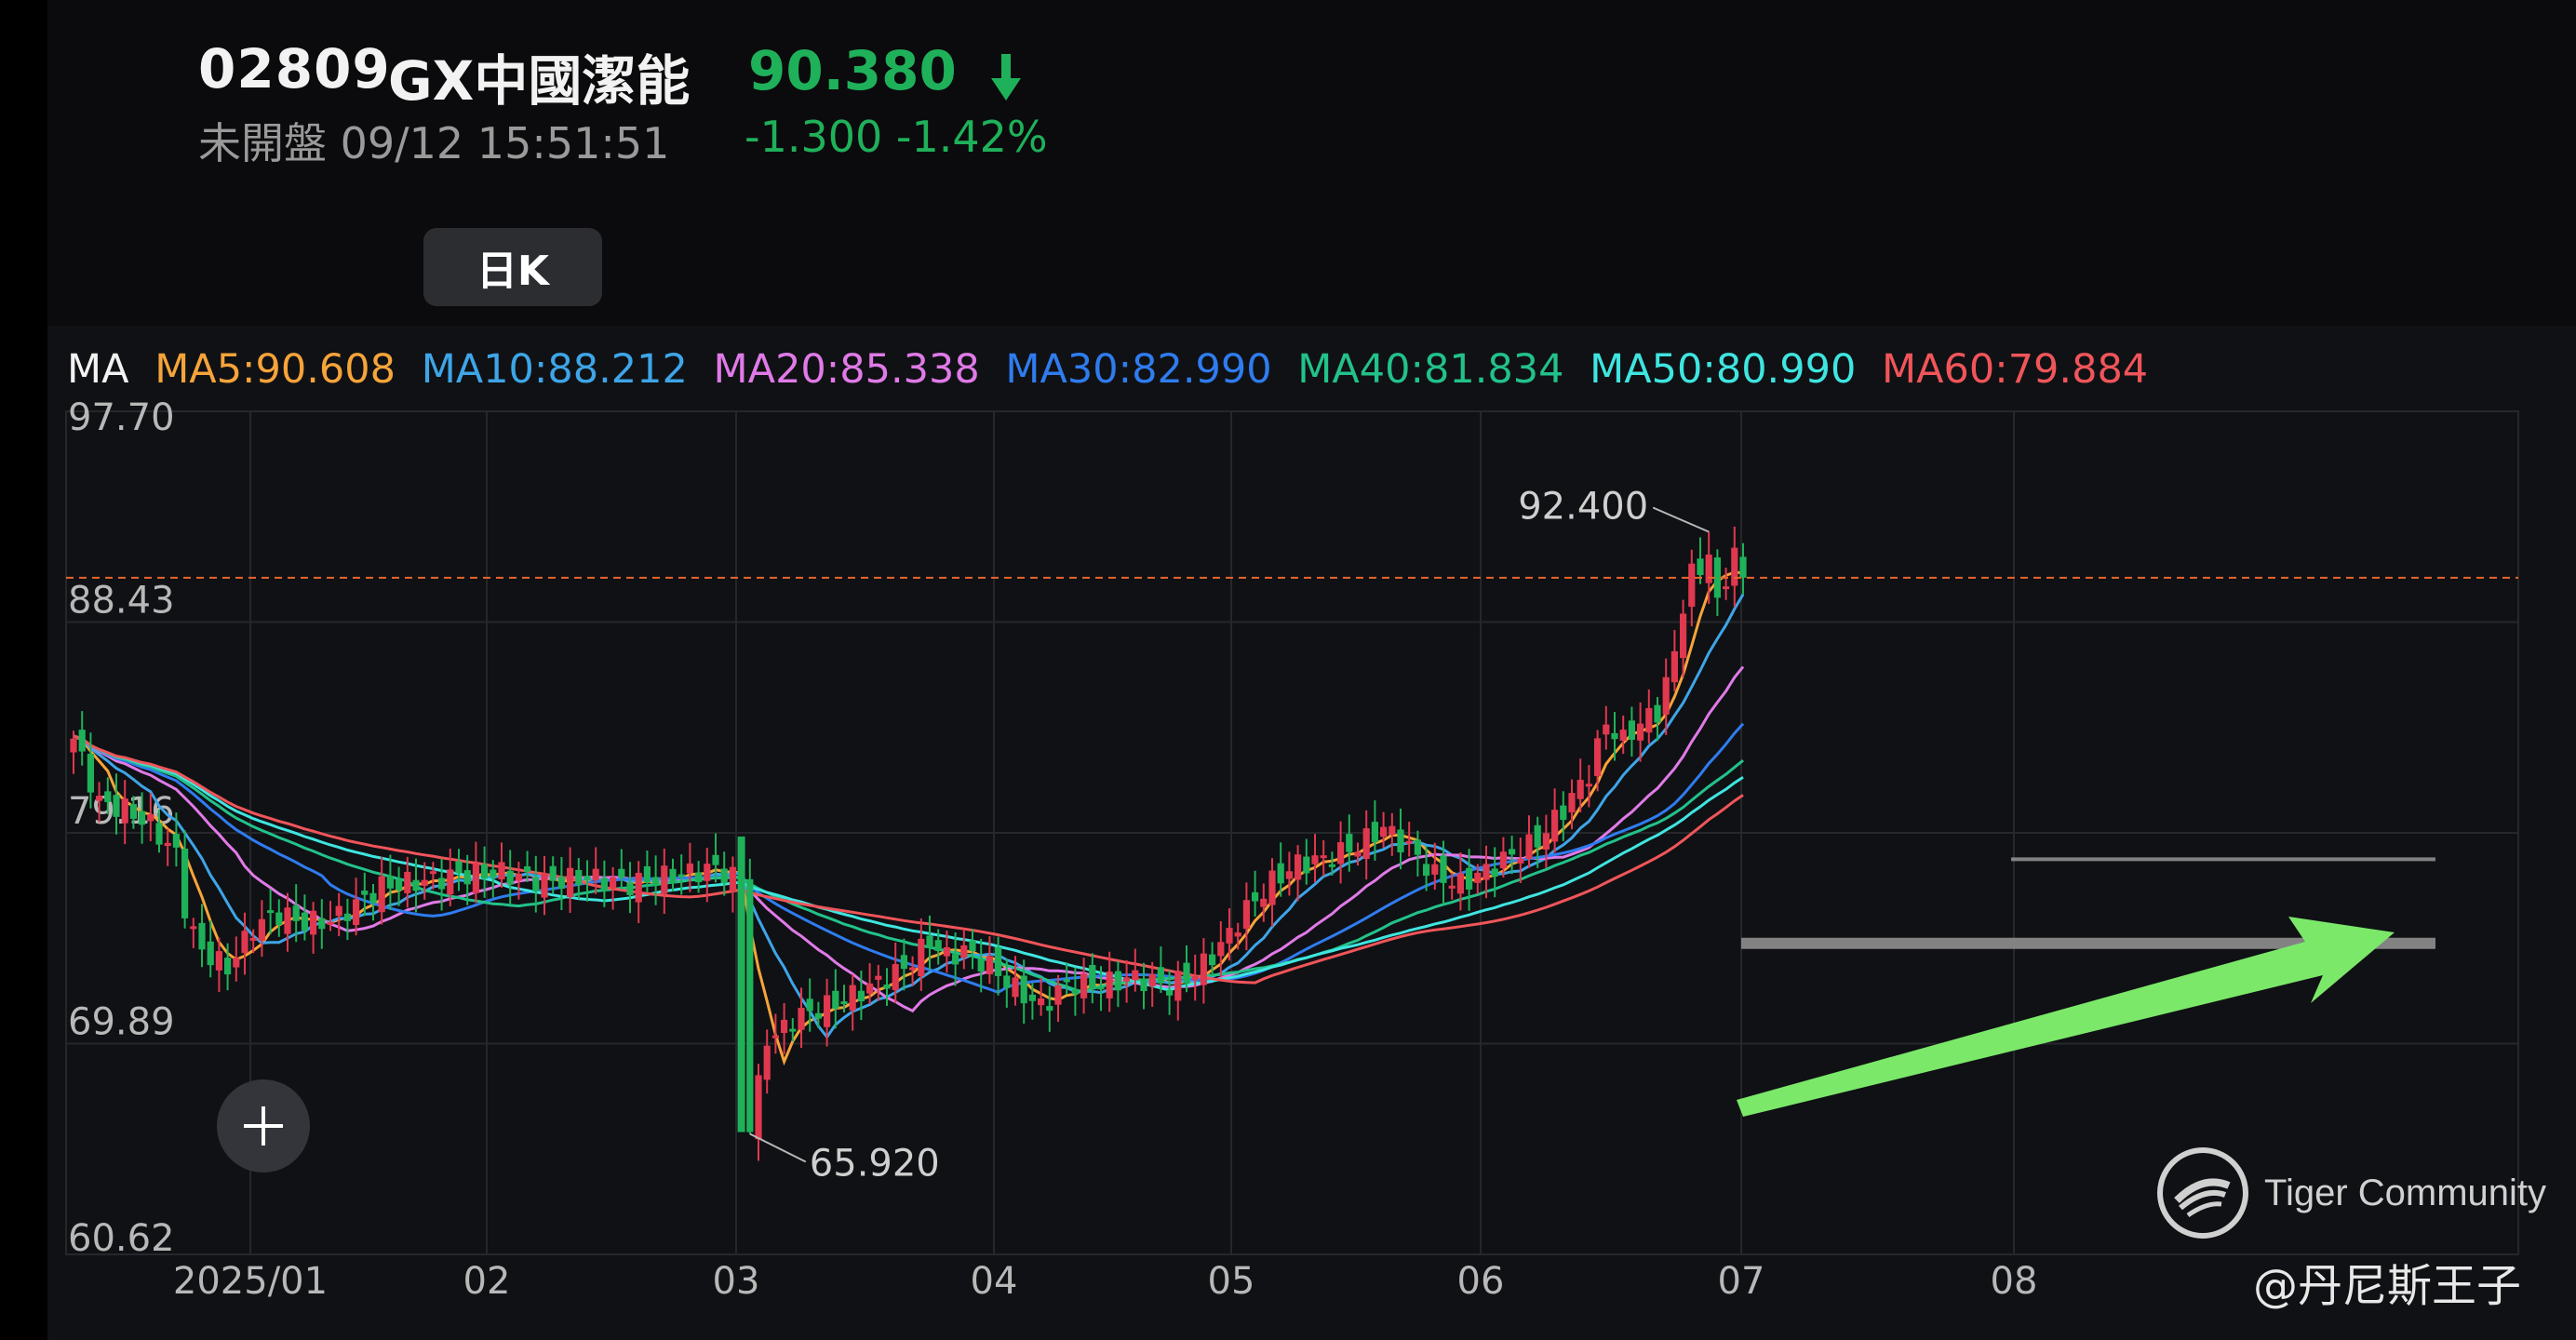  What do you see at coordinates (908, 859) in the screenshot?
I see `ma60-line` at bounding box center [908, 859].